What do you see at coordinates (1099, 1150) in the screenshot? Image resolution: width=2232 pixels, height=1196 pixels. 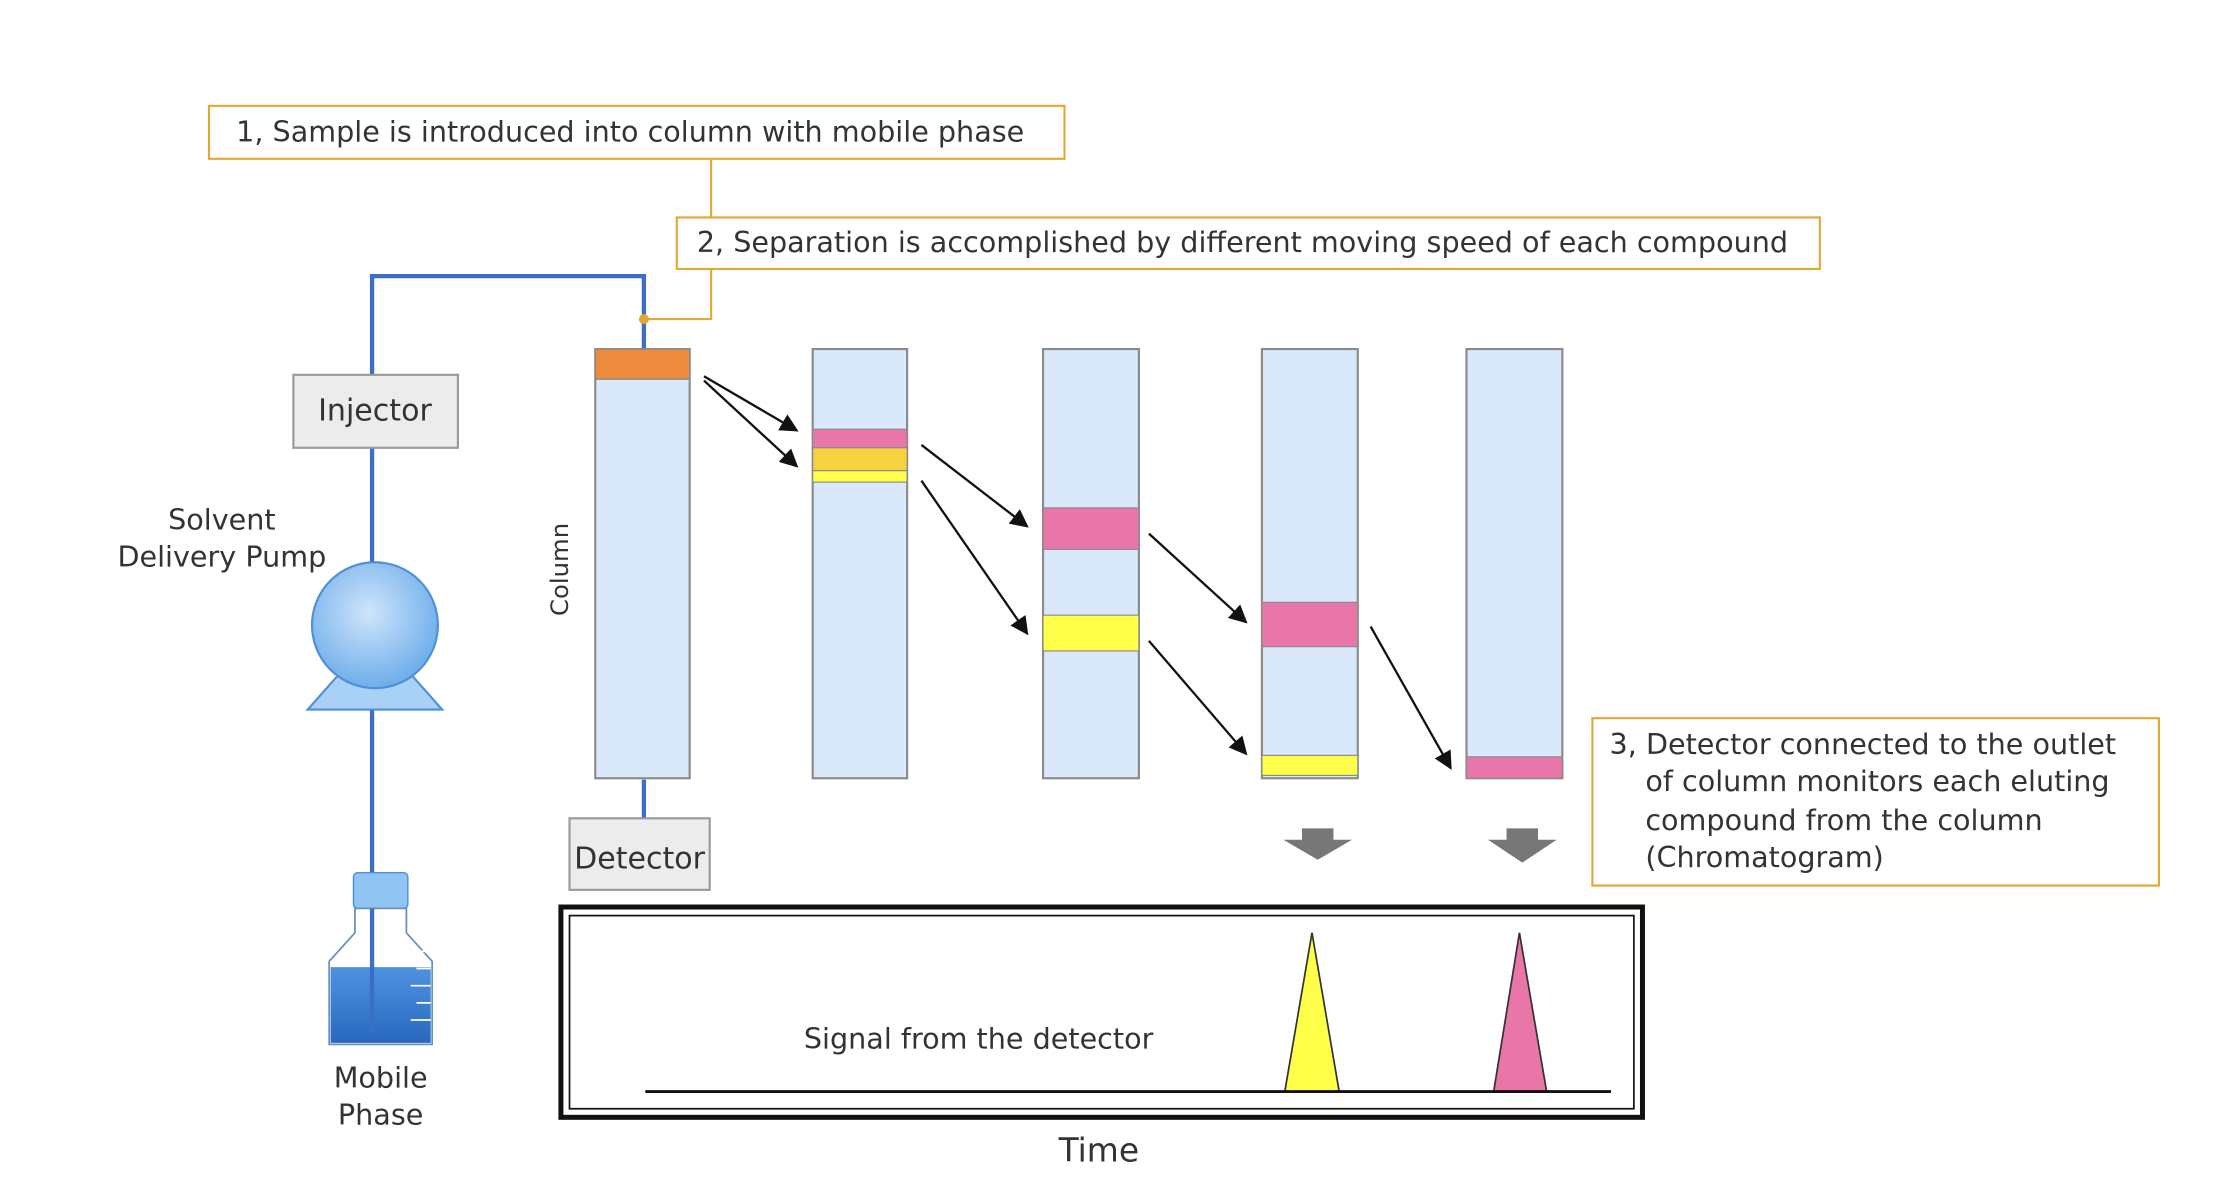 I see `time-axis-label: Time` at bounding box center [1099, 1150].